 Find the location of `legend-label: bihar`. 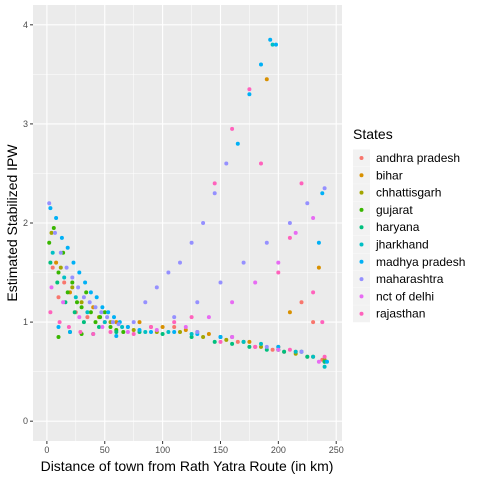

legend-label: bihar is located at coordinates (389, 175).